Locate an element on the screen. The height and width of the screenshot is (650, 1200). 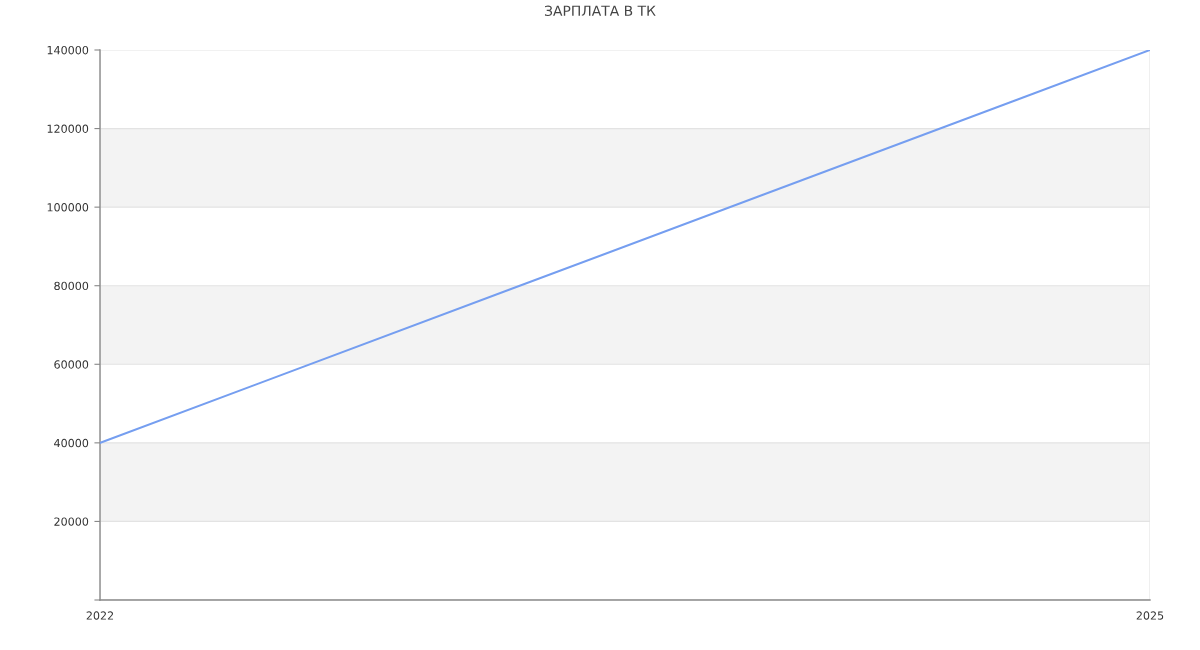
x-tick-label: 2025 is located at coordinates (1150, 615).